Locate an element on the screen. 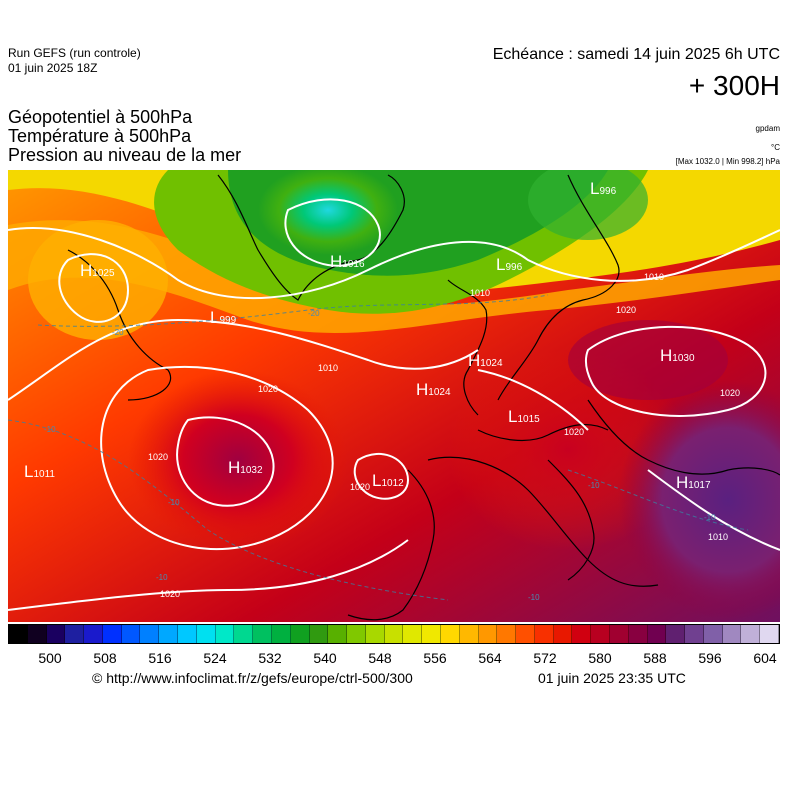 The image size is (788, 789). isobar-1010-north is located at coordinates (394, 263).